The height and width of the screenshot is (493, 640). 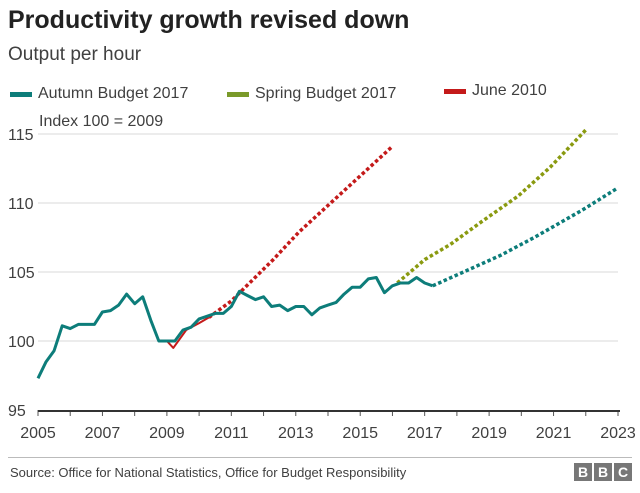 What do you see at coordinates (21, 204) in the screenshot?
I see `y-tick-label: 110` at bounding box center [21, 204].